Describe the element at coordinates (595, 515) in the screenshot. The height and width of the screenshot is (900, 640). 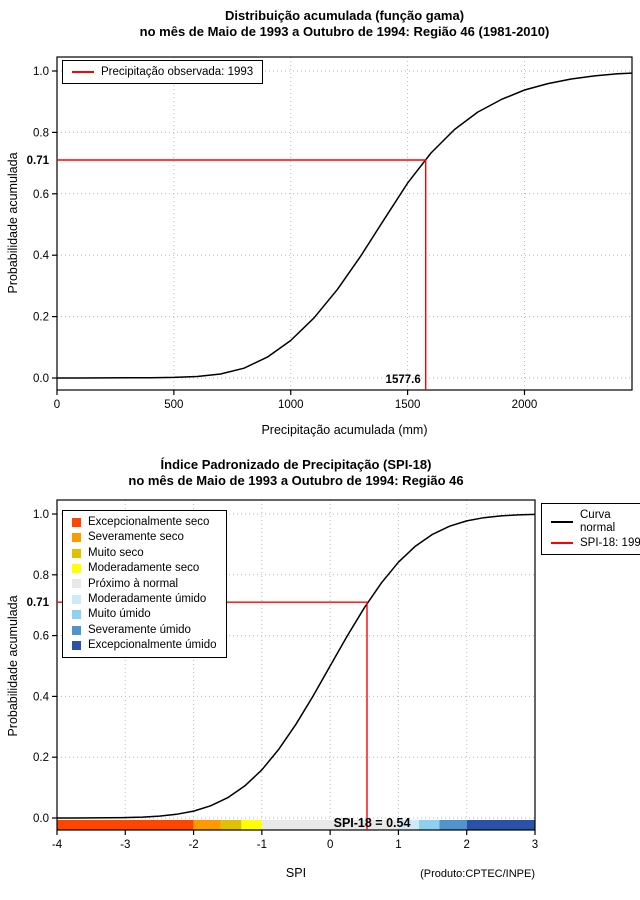
I see `normal-curve-legend-line1: Curva` at that location.